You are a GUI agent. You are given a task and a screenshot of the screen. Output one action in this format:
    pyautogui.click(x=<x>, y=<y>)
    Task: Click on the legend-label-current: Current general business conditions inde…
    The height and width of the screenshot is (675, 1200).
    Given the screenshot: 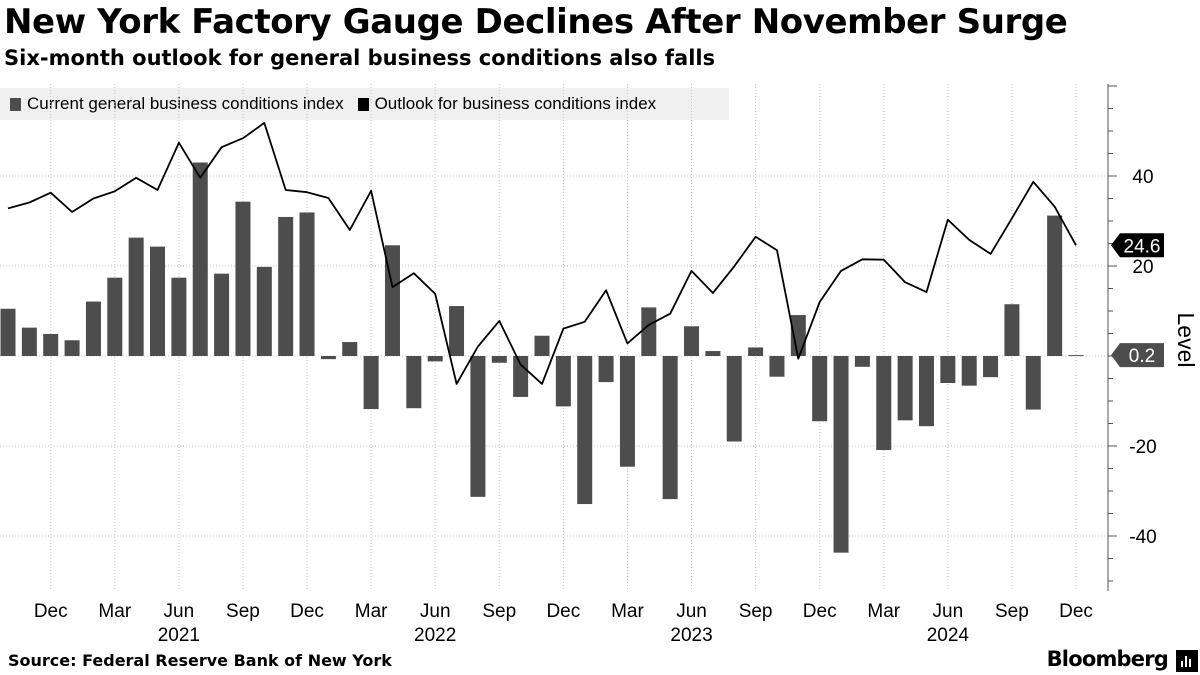 What is the action you would take?
    pyautogui.click(x=185, y=103)
    